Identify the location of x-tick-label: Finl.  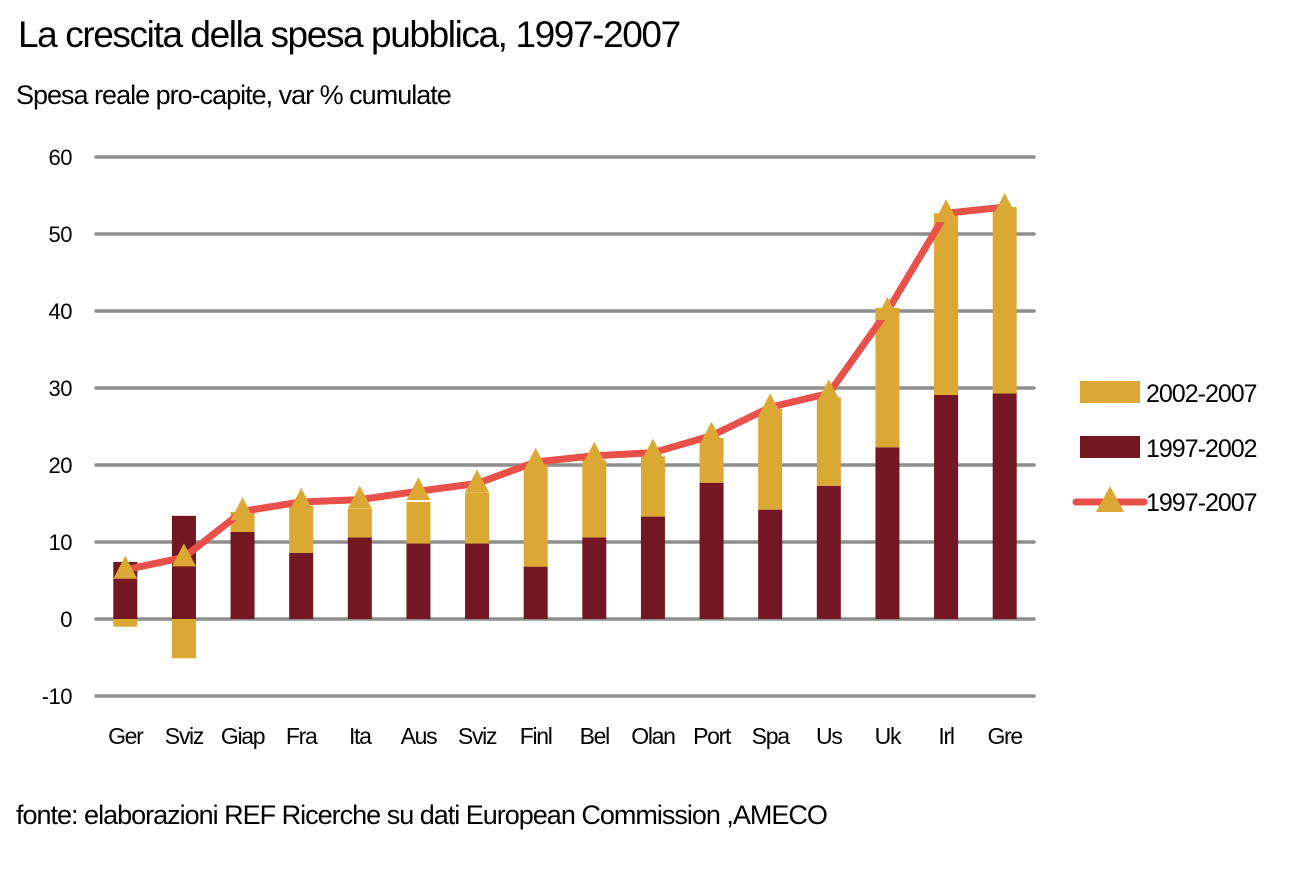
(536, 736).